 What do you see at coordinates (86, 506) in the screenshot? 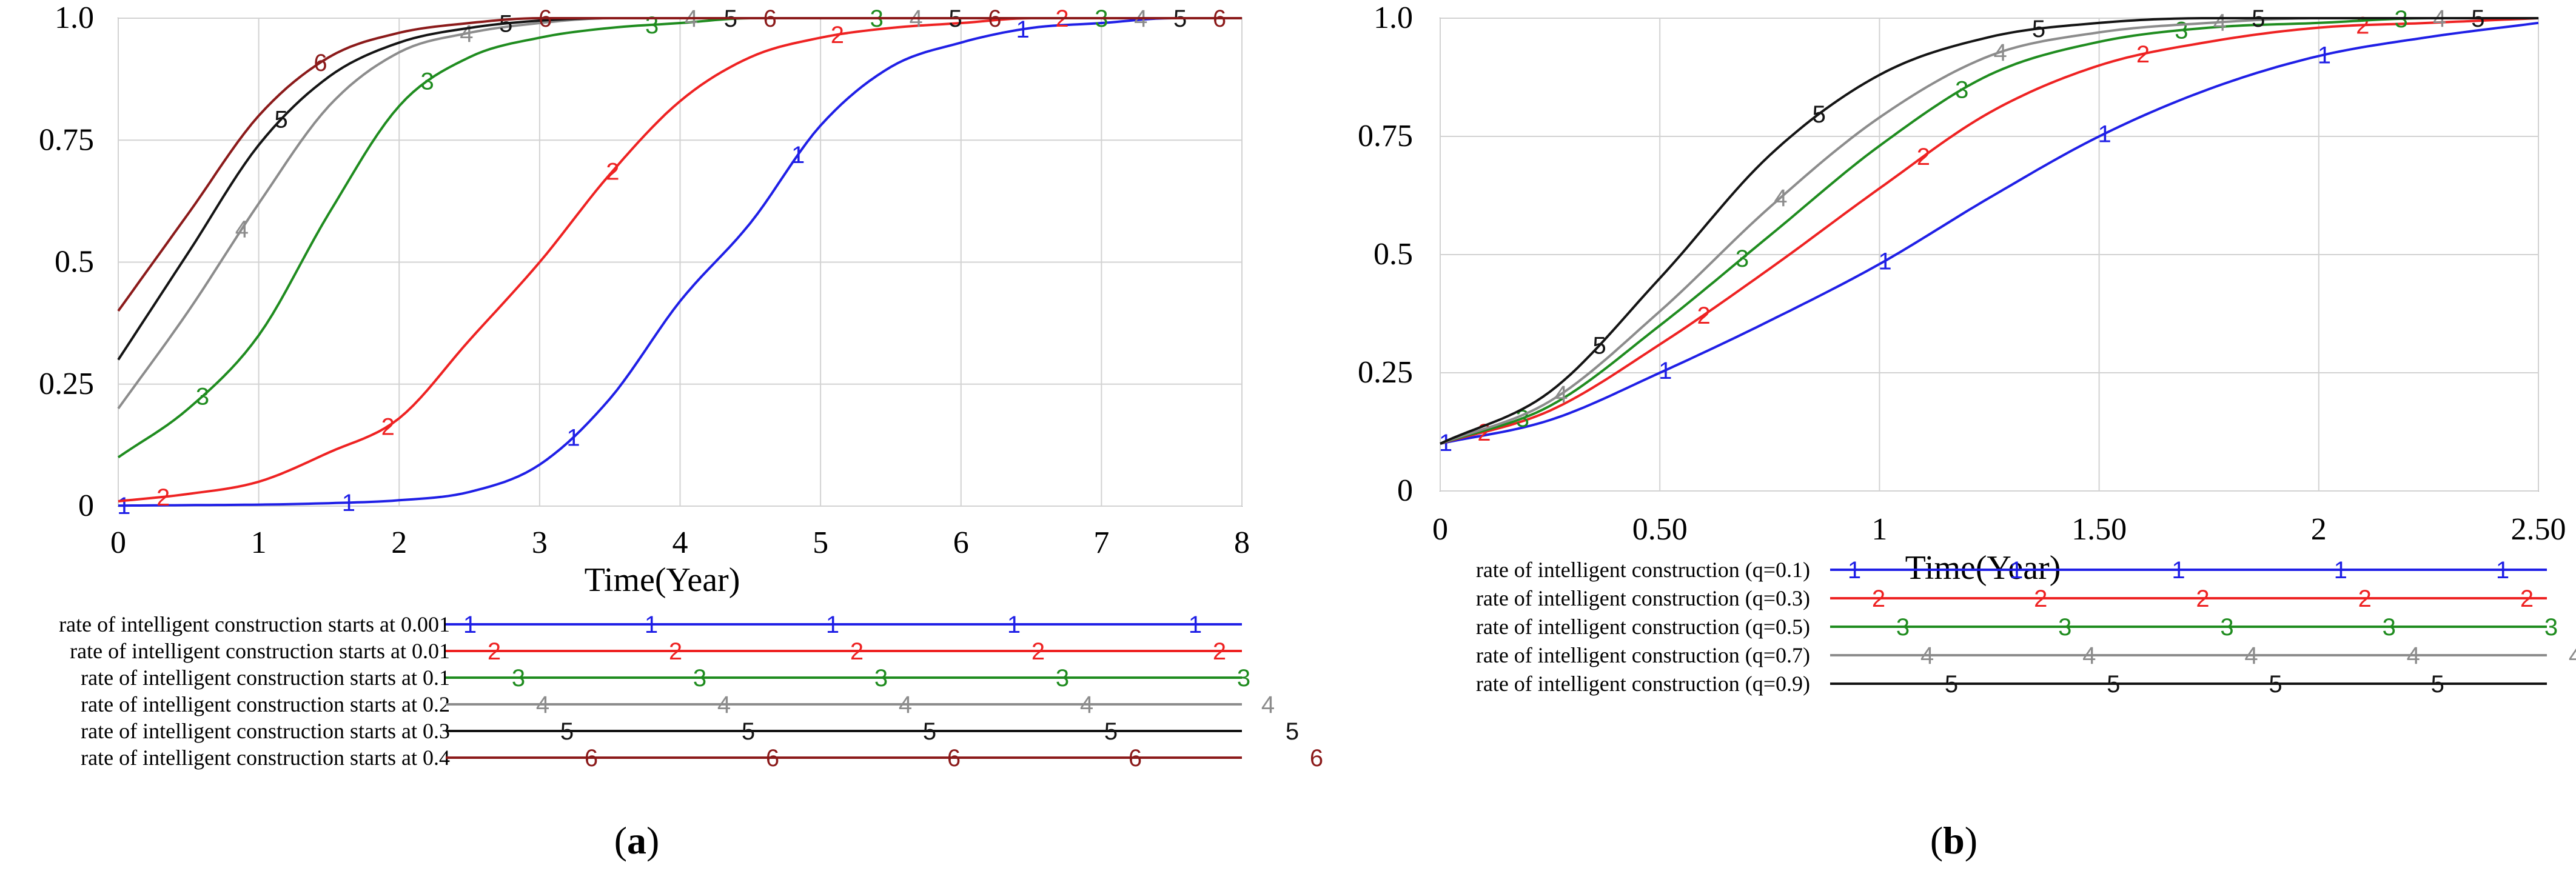
I see `chart-a-y-tick-label: 0` at bounding box center [86, 506].